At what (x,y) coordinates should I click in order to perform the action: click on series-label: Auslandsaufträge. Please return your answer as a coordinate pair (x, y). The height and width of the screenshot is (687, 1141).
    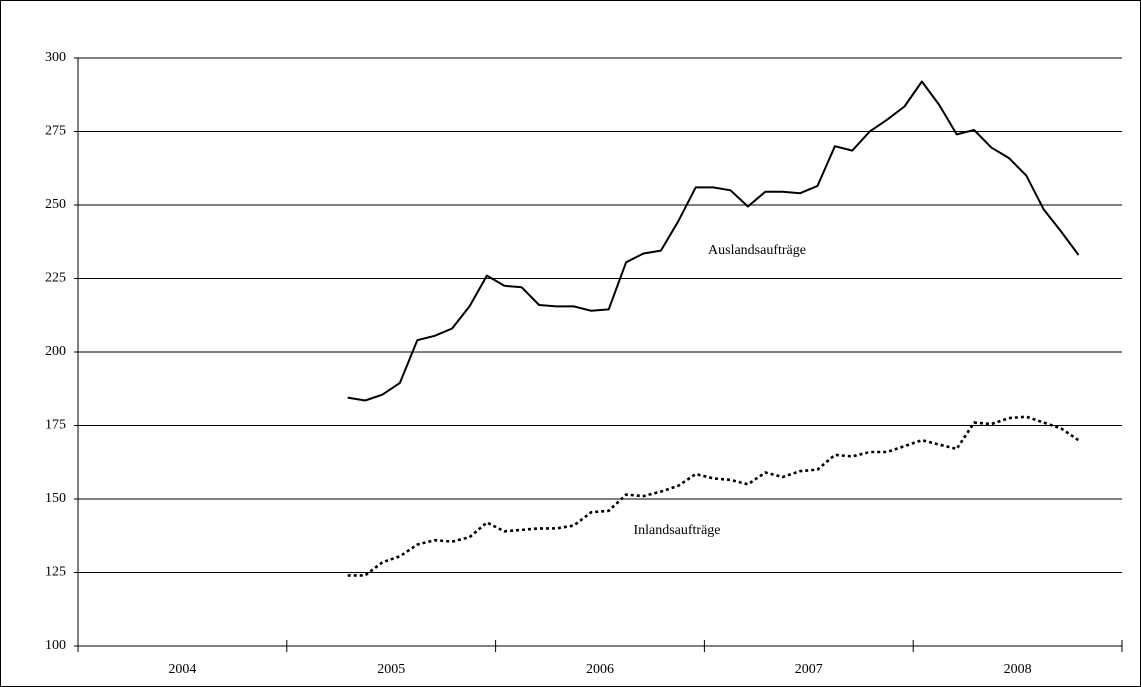
    Looking at the image, I should click on (757, 250).